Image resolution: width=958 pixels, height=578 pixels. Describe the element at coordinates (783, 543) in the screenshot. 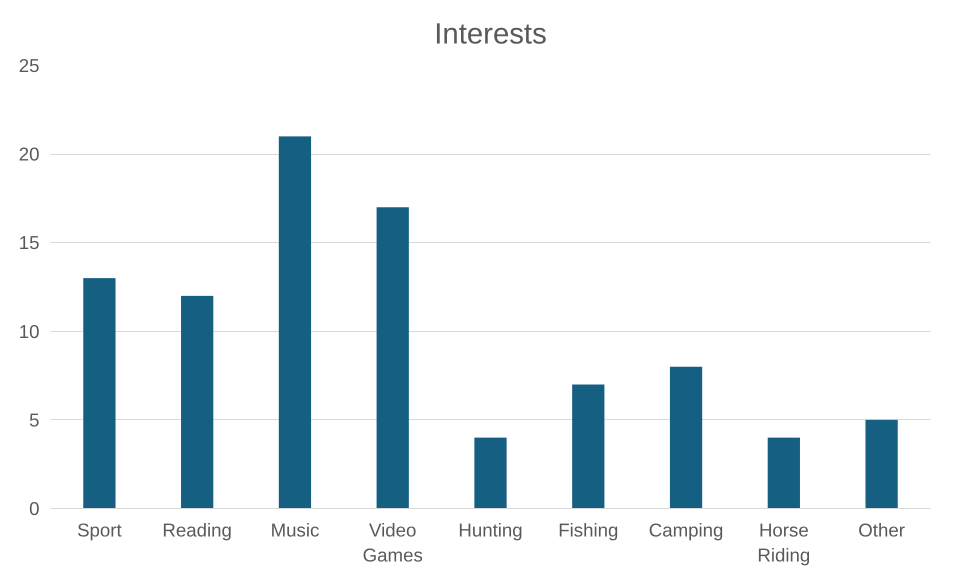

I see `x-tick-label: Horse Riding` at that location.